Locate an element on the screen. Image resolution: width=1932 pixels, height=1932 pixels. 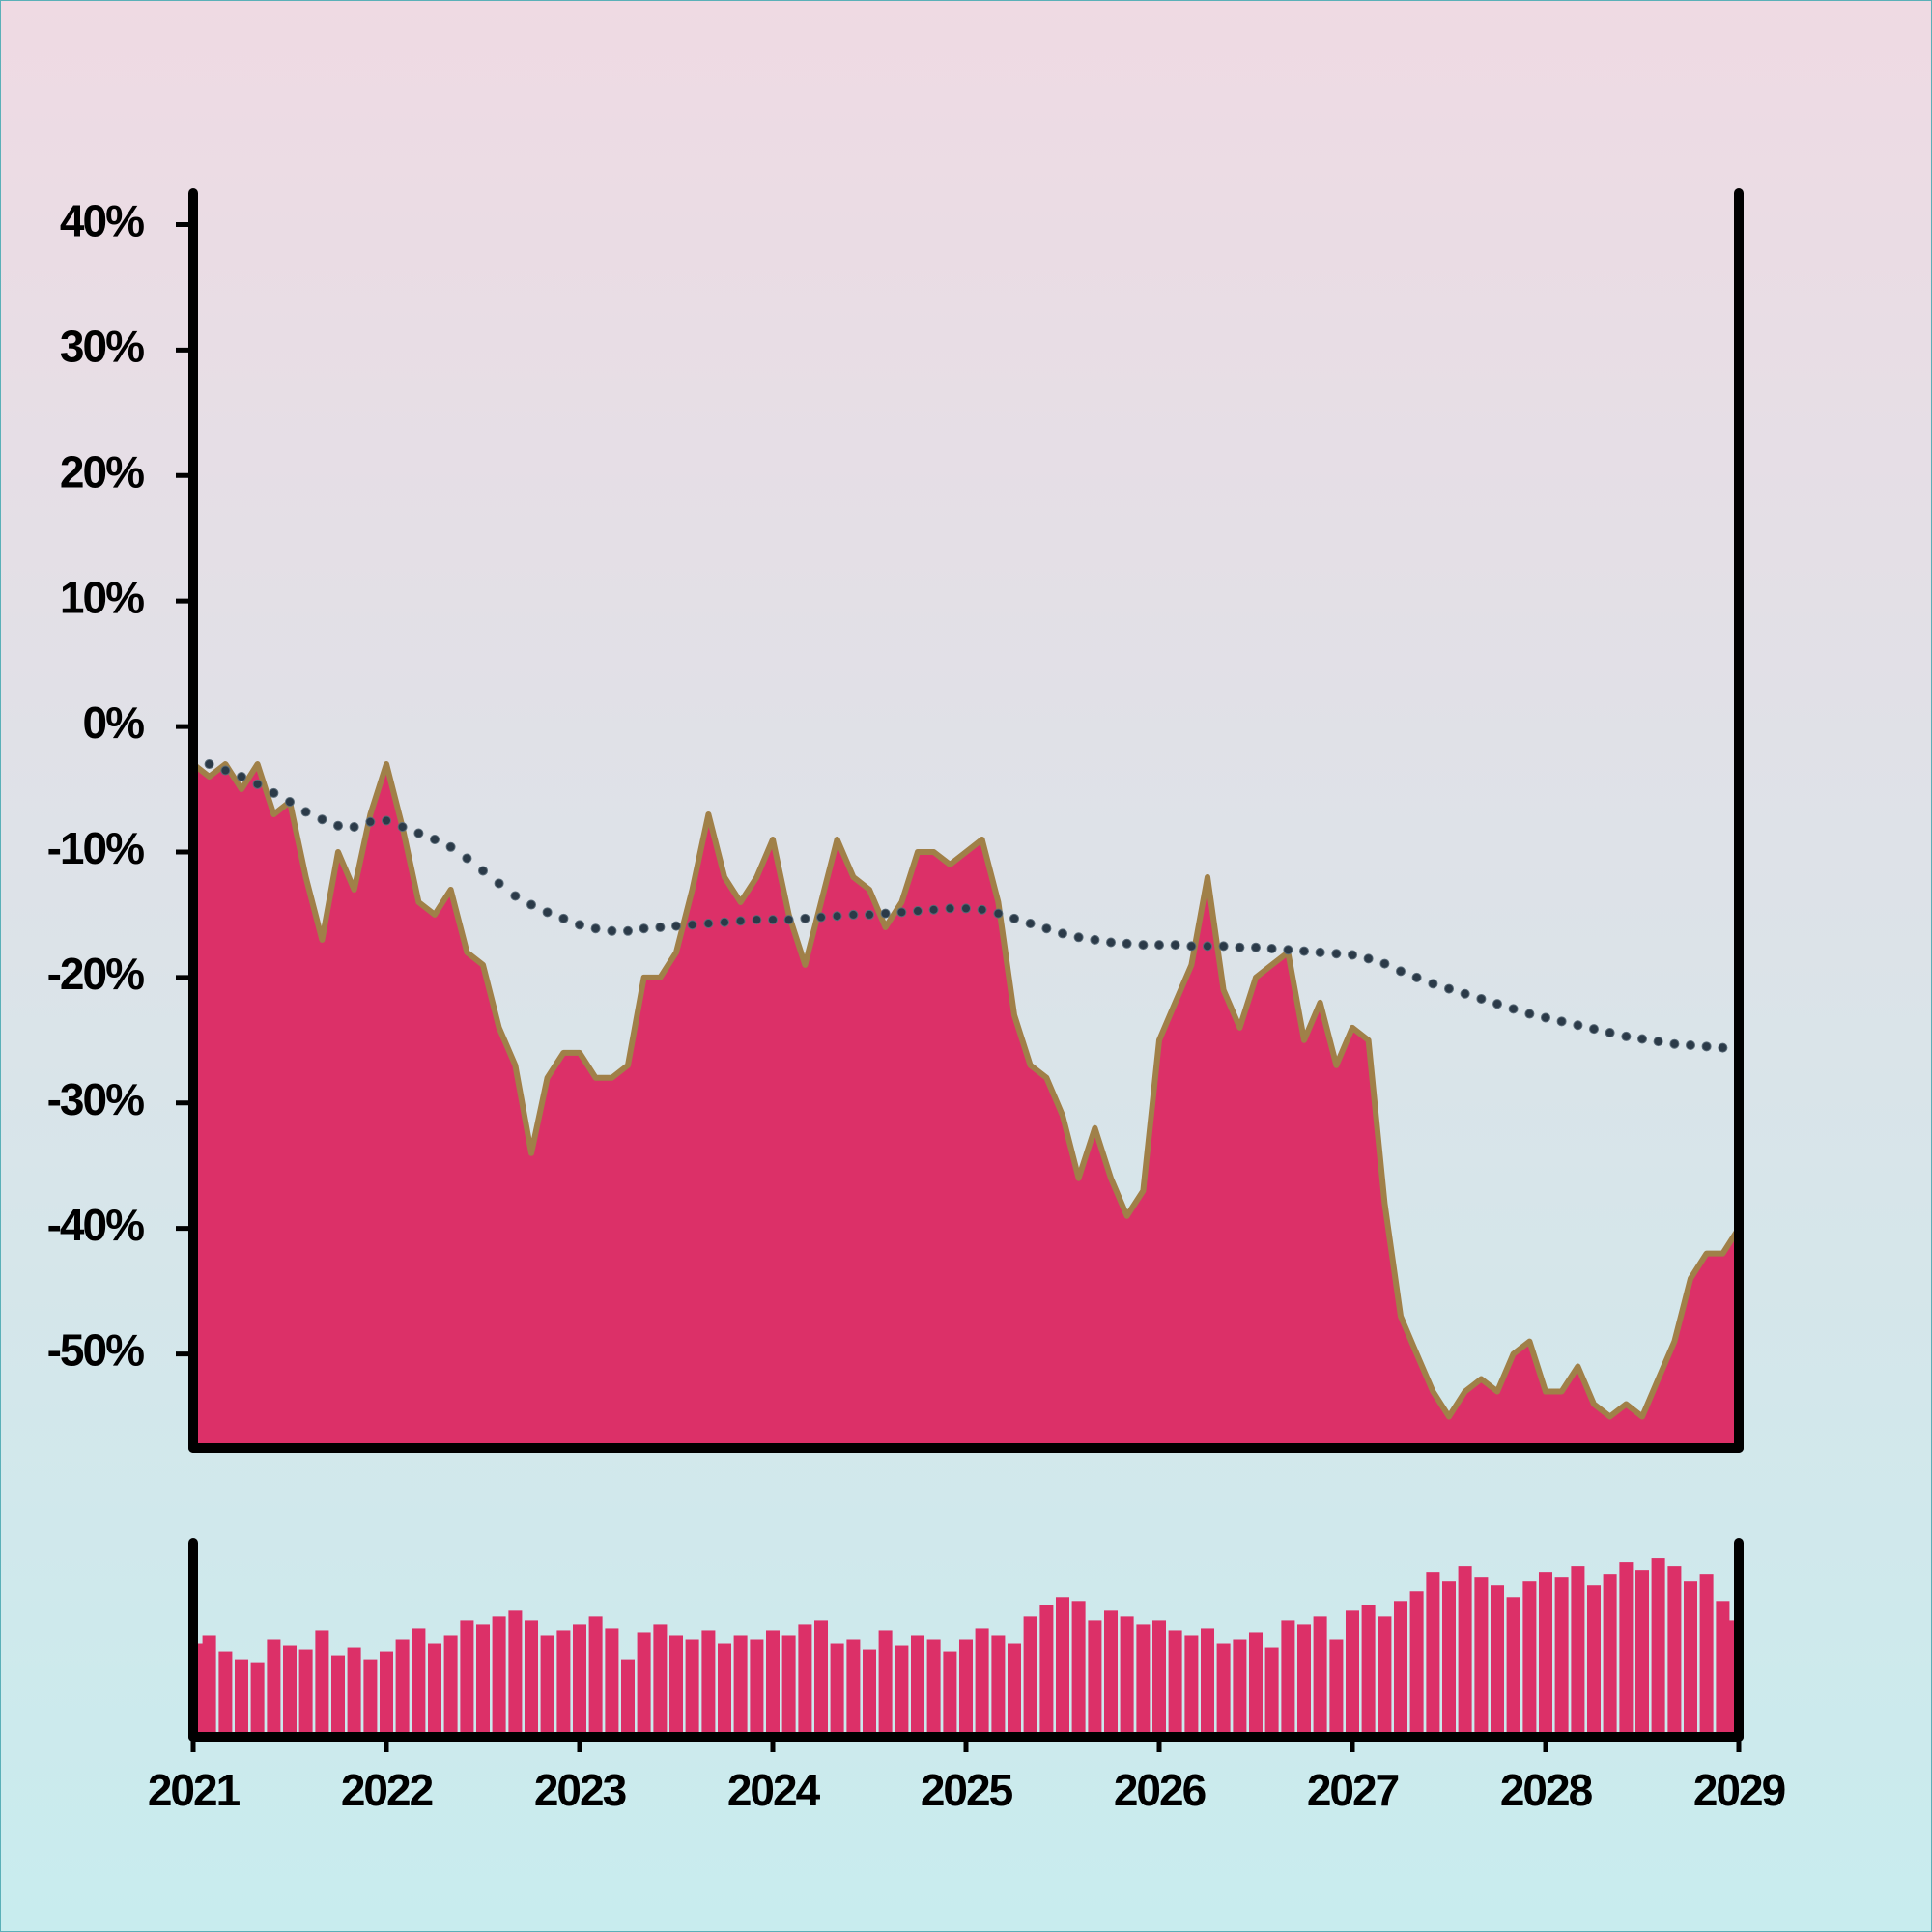
x-tick-label: 2021 is located at coordinates (194, 1790).